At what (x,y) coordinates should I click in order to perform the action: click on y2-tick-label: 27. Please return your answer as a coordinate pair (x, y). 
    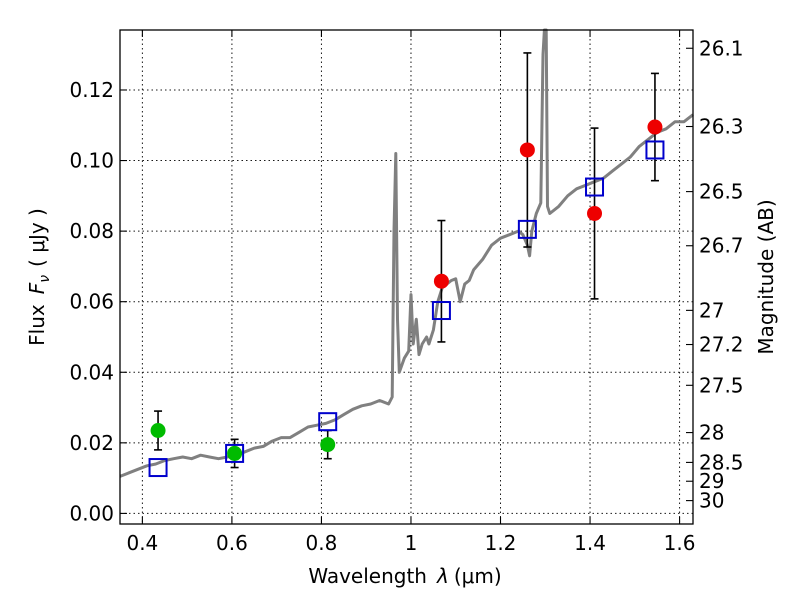
    Looking at the image, I should click on (711, 310).